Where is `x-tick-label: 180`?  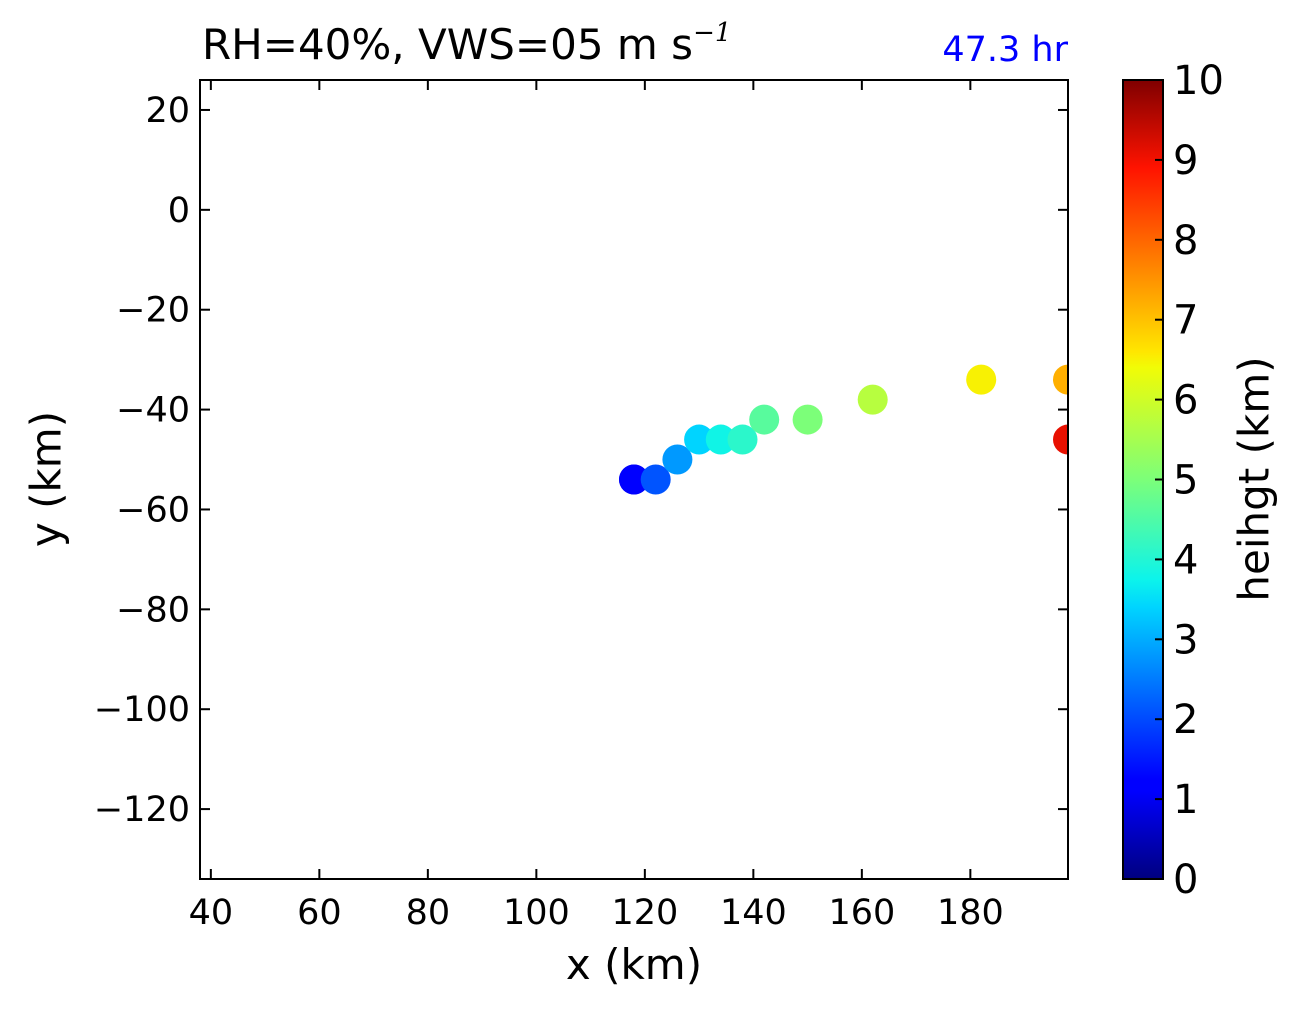
x-tick-label: 180 is located at coordinates (970, 913).